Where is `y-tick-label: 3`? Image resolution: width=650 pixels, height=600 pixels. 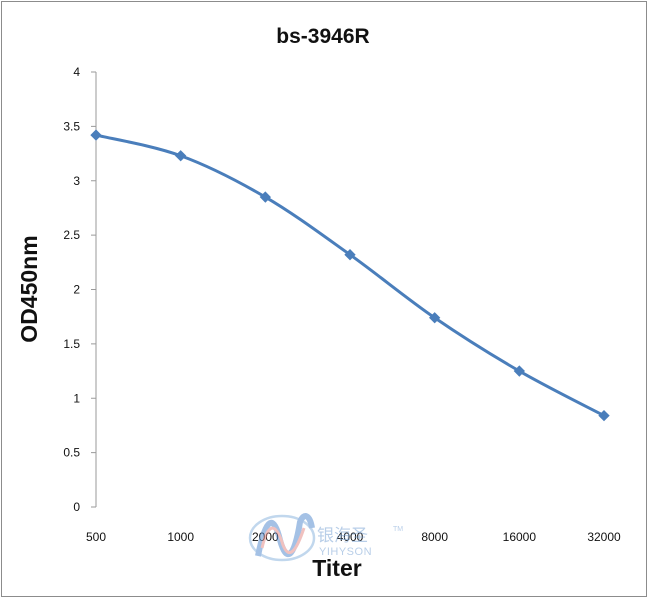
y-tick-label: 3 is located at coordinates (76, 181).